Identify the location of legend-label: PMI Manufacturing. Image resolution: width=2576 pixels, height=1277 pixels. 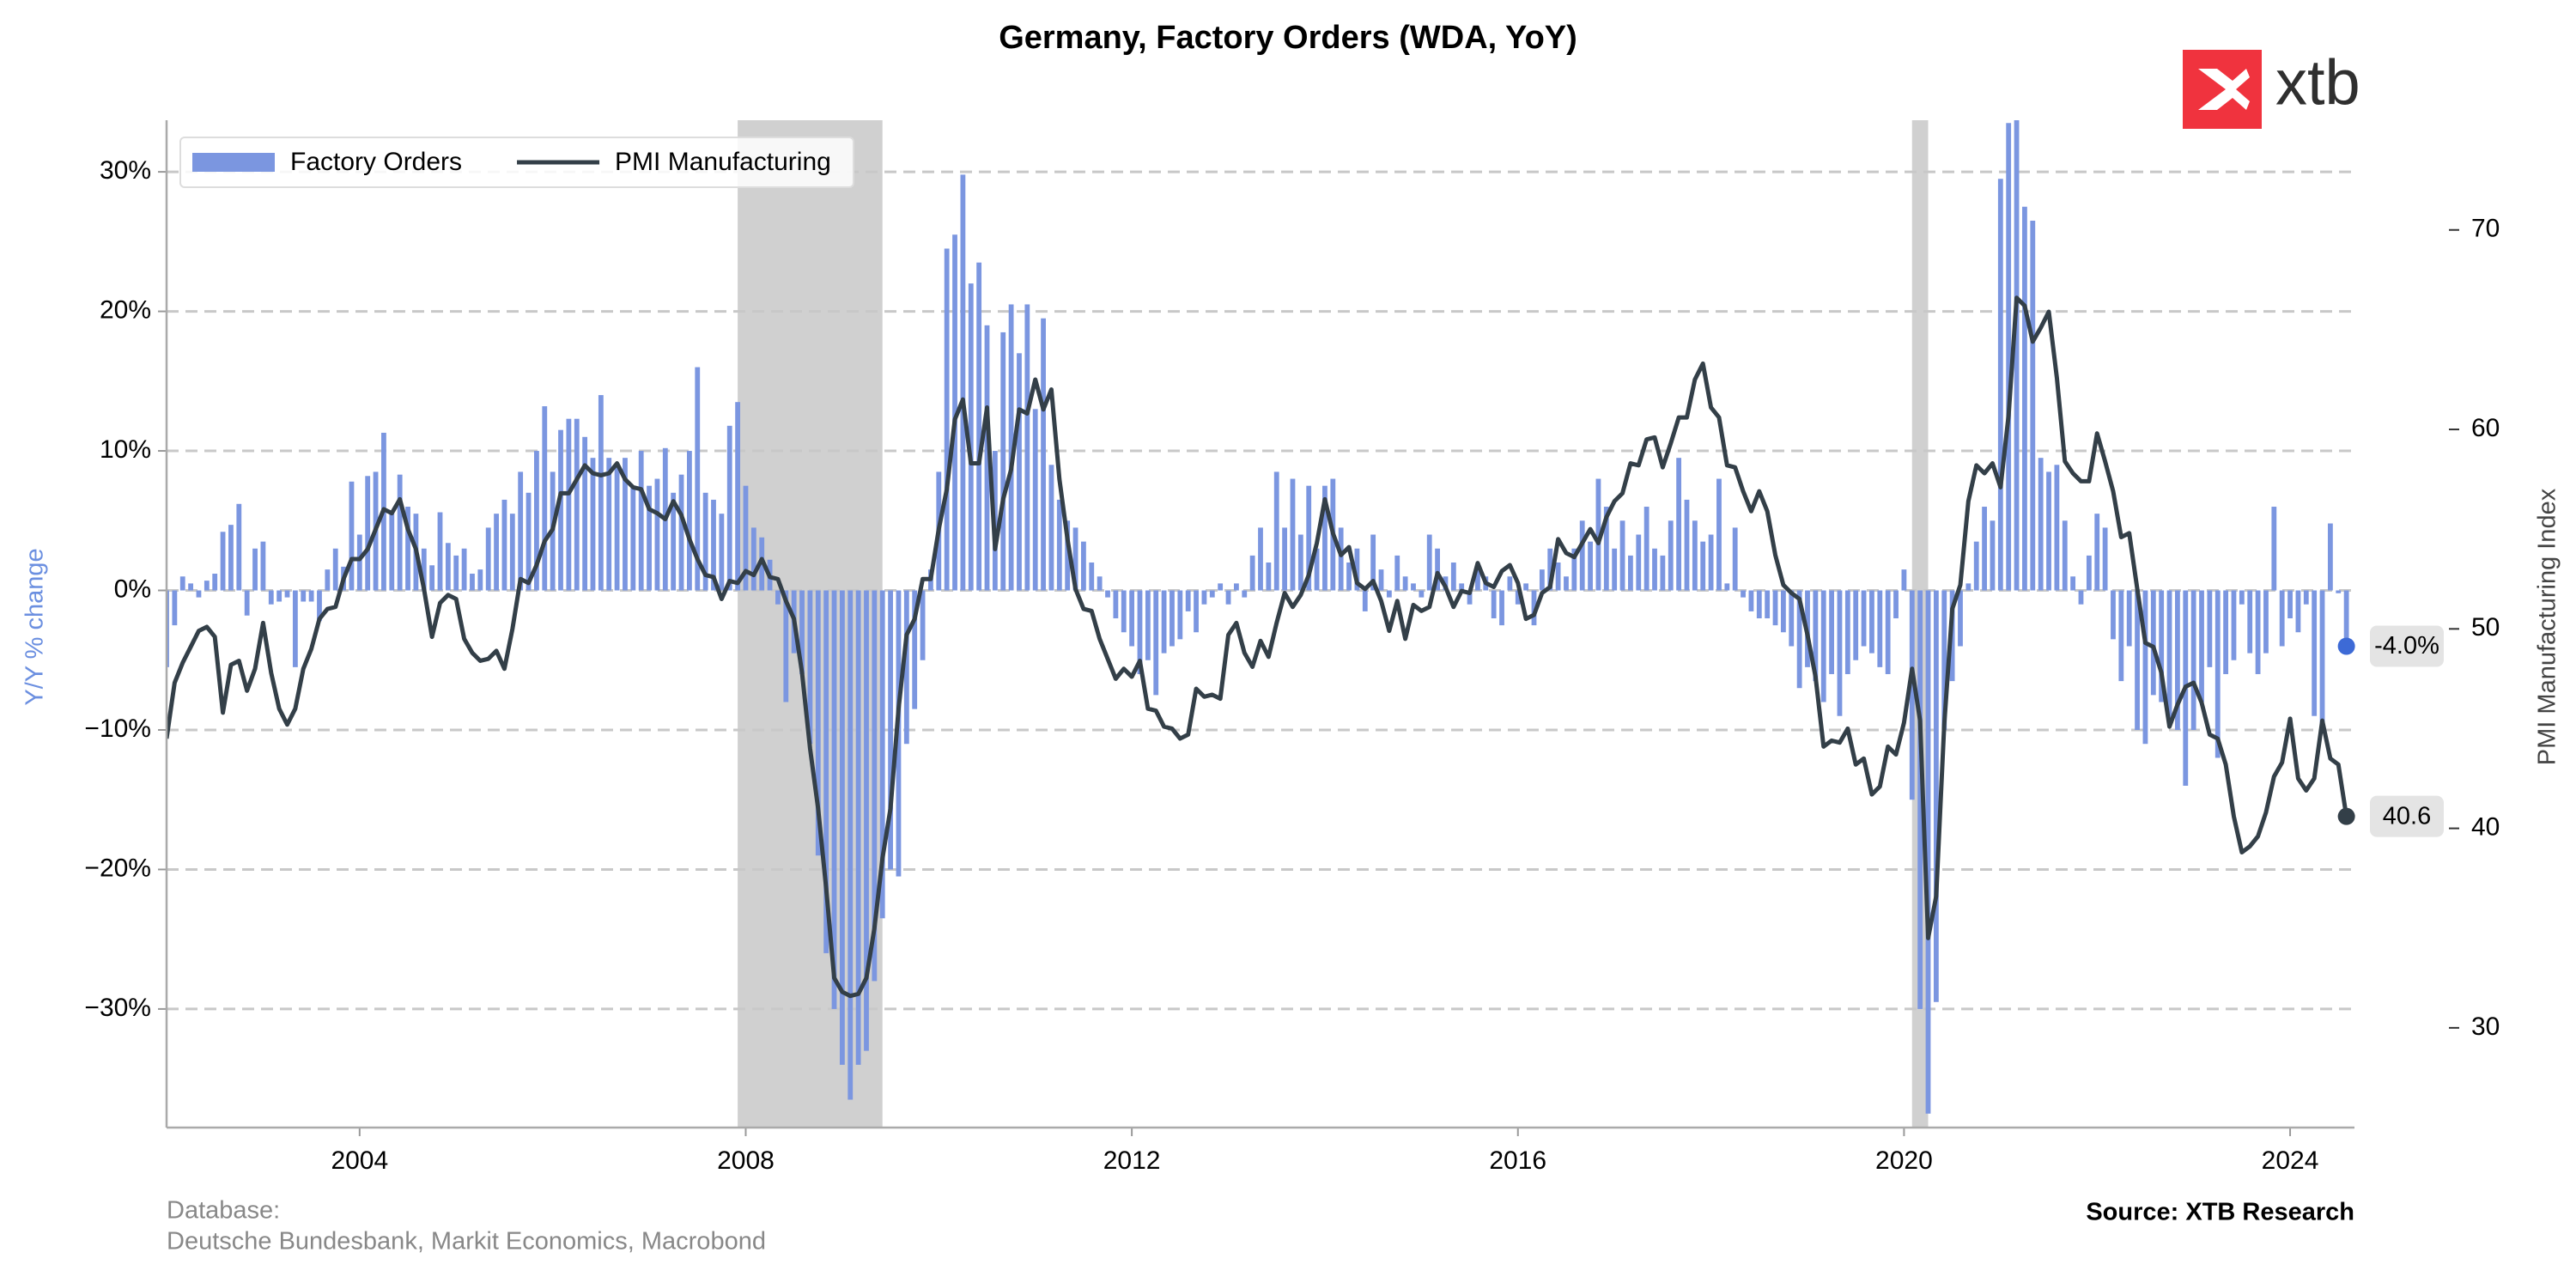
(723, 162).